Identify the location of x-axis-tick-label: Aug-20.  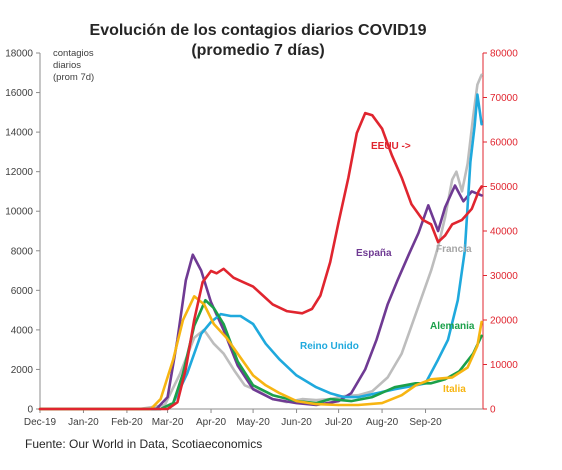
(382, 422).